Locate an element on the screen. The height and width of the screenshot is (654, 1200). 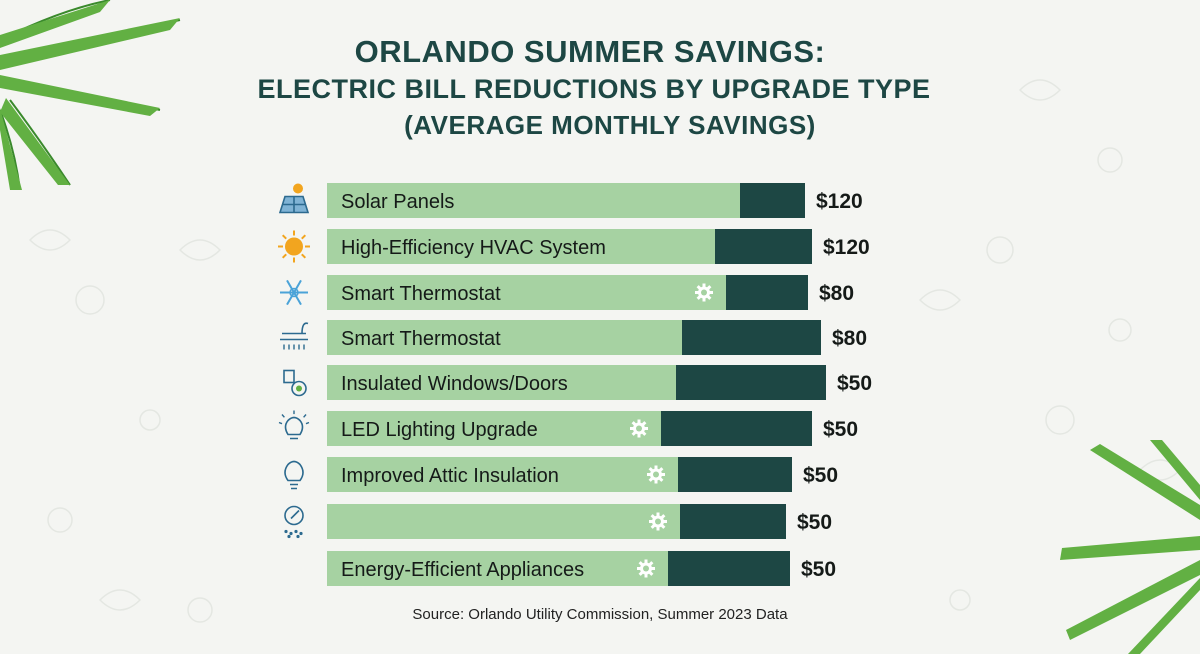
shower-icon is located at coordinates (294, 336).